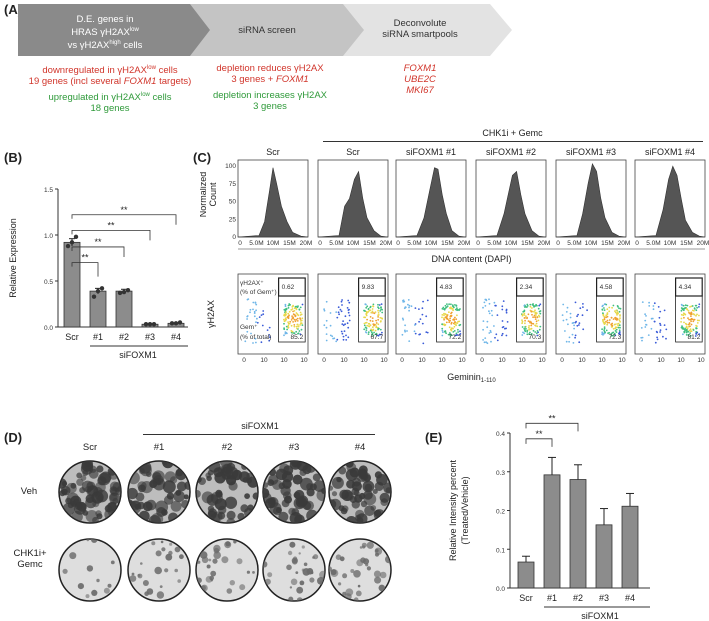  What do you see at coordinates (72, 337) in the screenshot?
I see `x-tick-label-0: Scr` at bounding box center [72, 337].